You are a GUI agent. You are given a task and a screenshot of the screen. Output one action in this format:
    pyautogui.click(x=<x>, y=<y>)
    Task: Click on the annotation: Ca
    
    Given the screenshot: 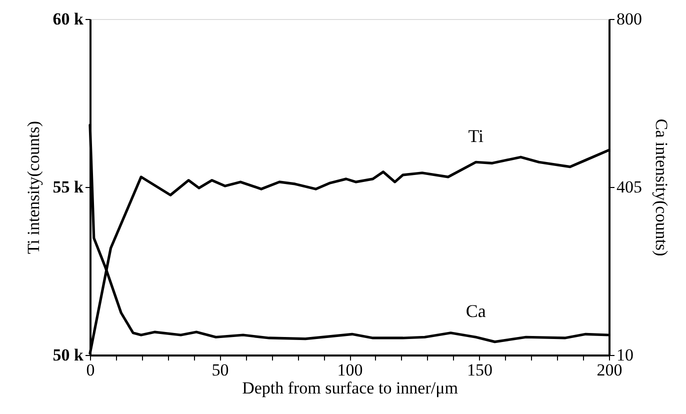 What is the action you would take?
    pyautogui.click(x=476, y=311)
    